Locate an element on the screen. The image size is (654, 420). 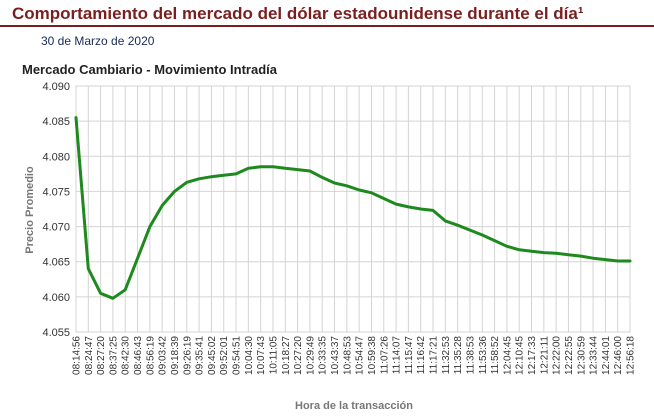
x-tick-label: 11:16:42 is located at coordinates (421, 355).